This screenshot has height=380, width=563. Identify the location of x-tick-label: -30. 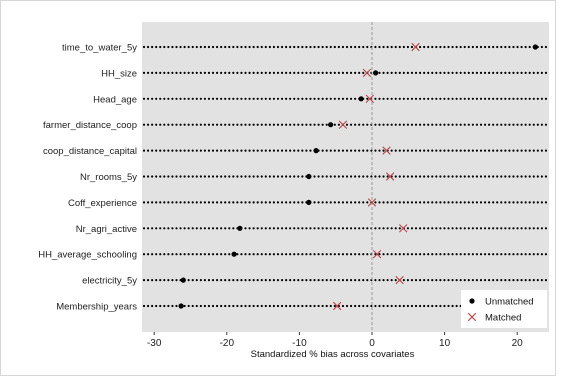
(154, 343).